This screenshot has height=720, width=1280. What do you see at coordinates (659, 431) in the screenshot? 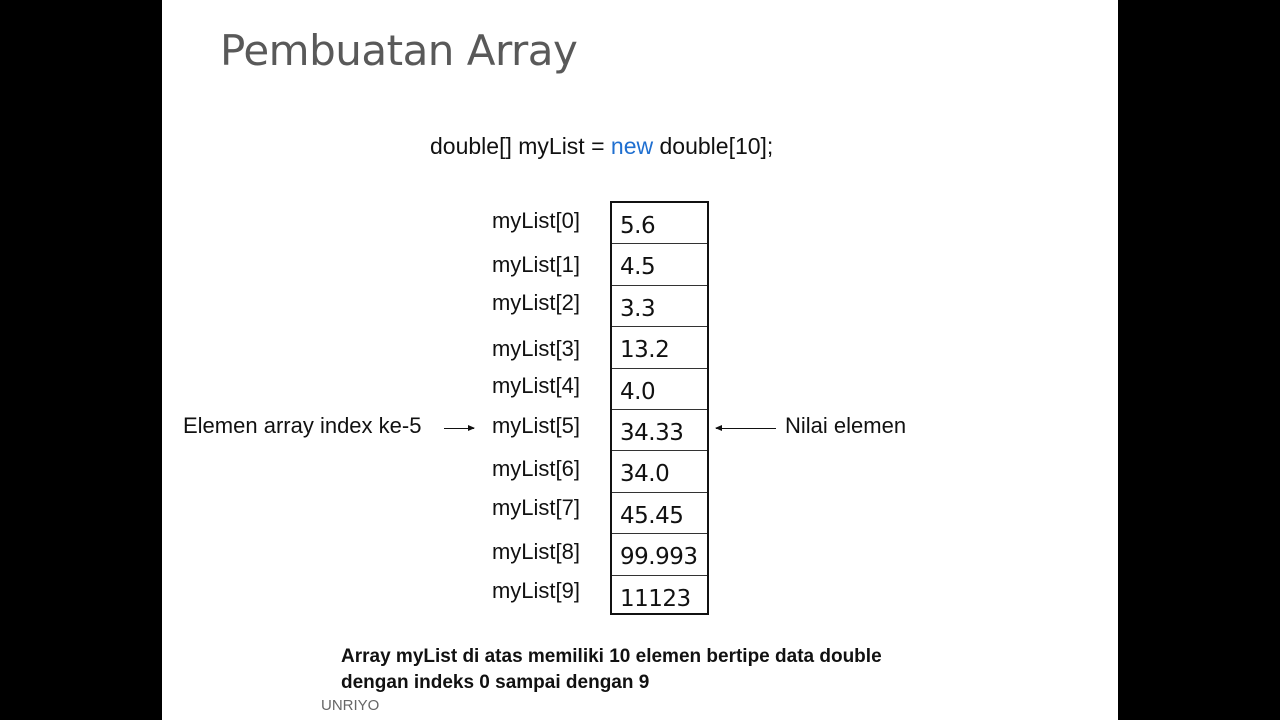
I see `array-cell: 34.33` at bounding box center [659, 431].